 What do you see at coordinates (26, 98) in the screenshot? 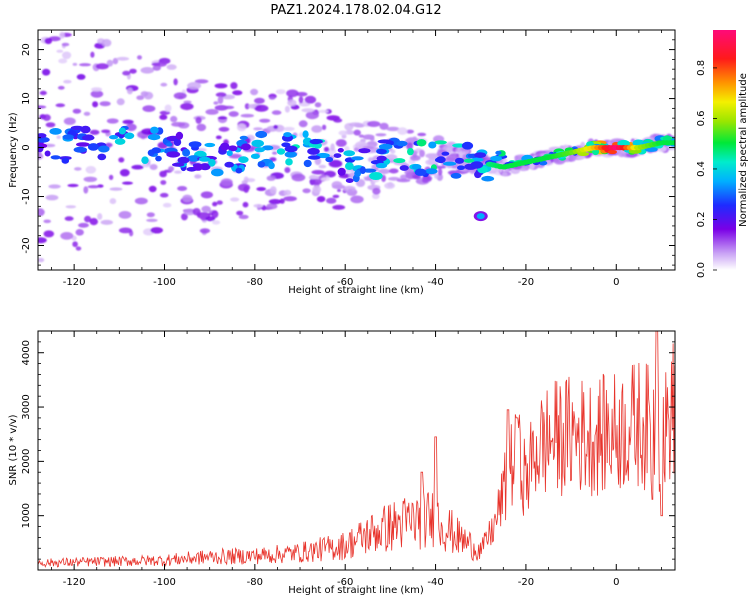
I see `y-tick-label: 10` at bounding box center [26, 98].